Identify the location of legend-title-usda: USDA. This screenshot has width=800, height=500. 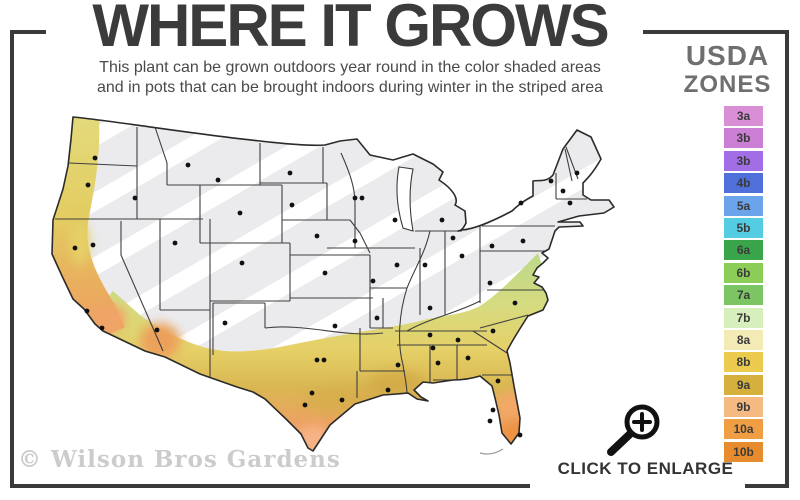
(727, 55).